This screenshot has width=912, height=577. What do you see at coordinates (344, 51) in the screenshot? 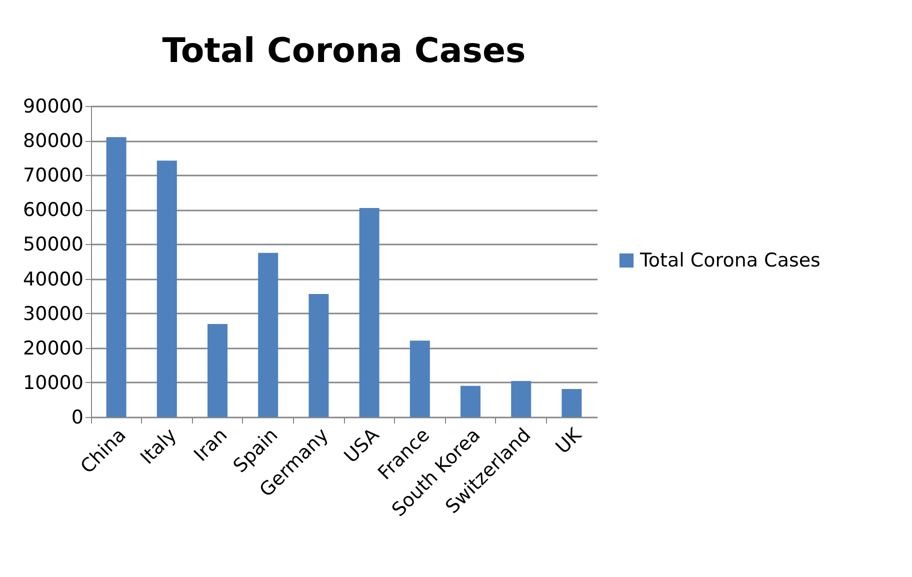
I see `chart-title: Total Corona Cases` at bounding box center [344, 51].